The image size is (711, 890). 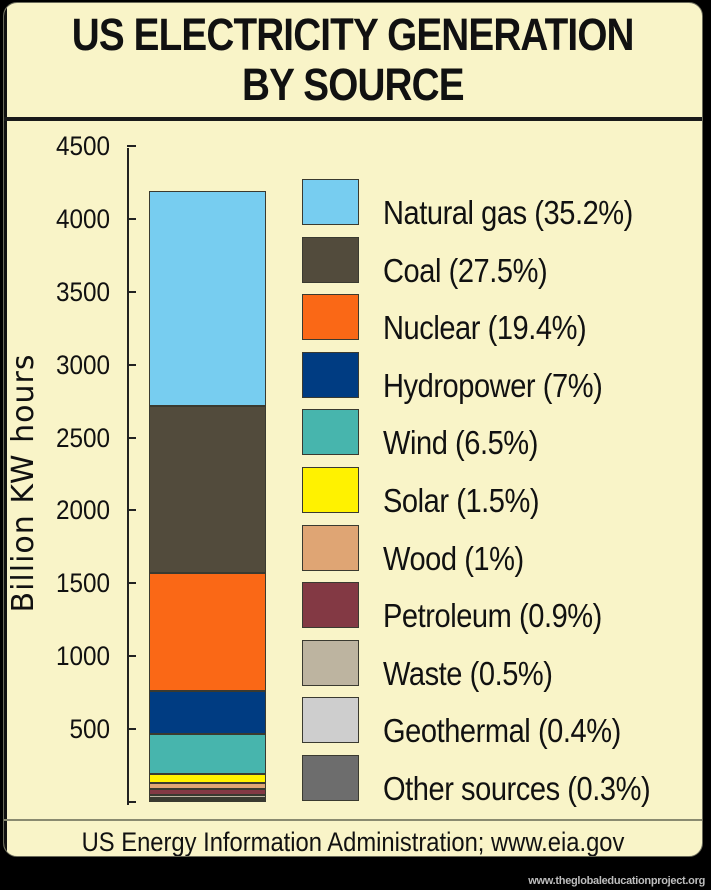 I want to click on legend-label: Other sources (0.3%), so click(x=517, y=788).